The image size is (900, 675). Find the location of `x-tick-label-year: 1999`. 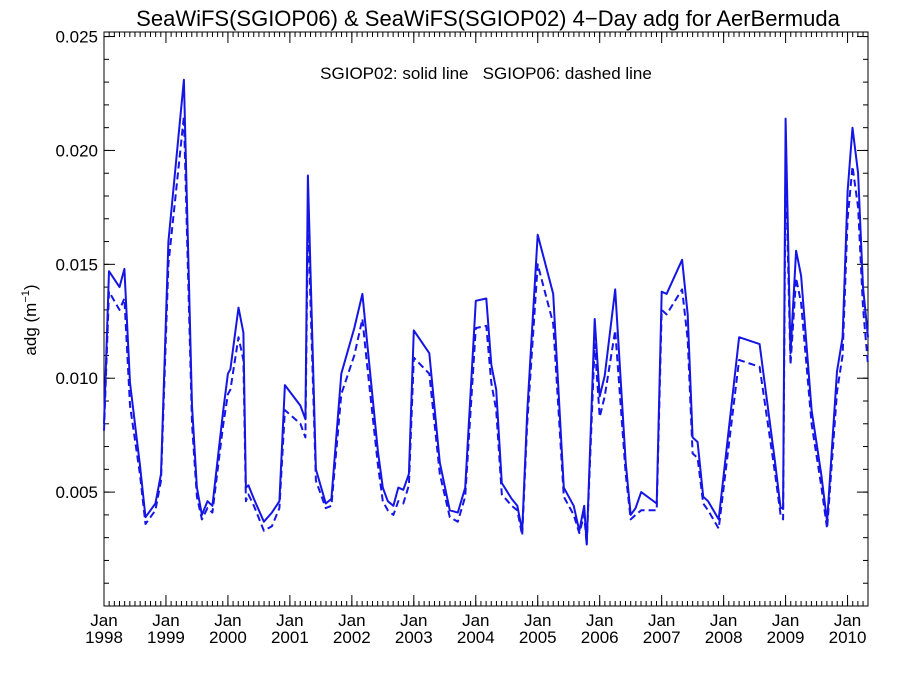

x-tick-label-year: 1999 is located at coordinates (166, 637).